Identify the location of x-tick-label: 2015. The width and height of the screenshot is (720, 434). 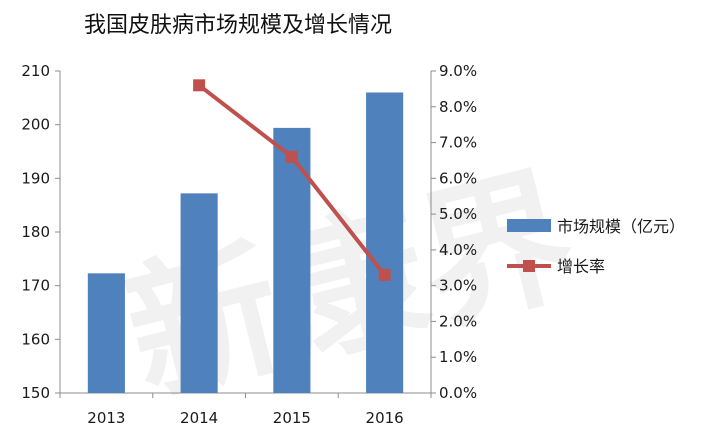
(292, 418).